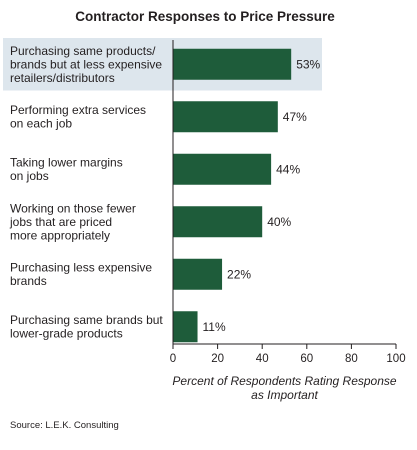 This screenshot has width=417, height=450. I want to click on category-label-0-line-0: Purchasing same products/, so click(83, 51).